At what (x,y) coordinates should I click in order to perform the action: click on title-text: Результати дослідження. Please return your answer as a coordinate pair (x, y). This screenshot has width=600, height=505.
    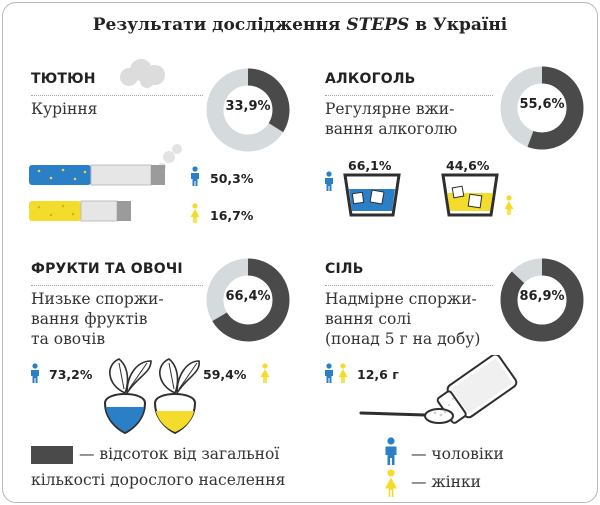
    Looking at the image, I should click on (219, 25).